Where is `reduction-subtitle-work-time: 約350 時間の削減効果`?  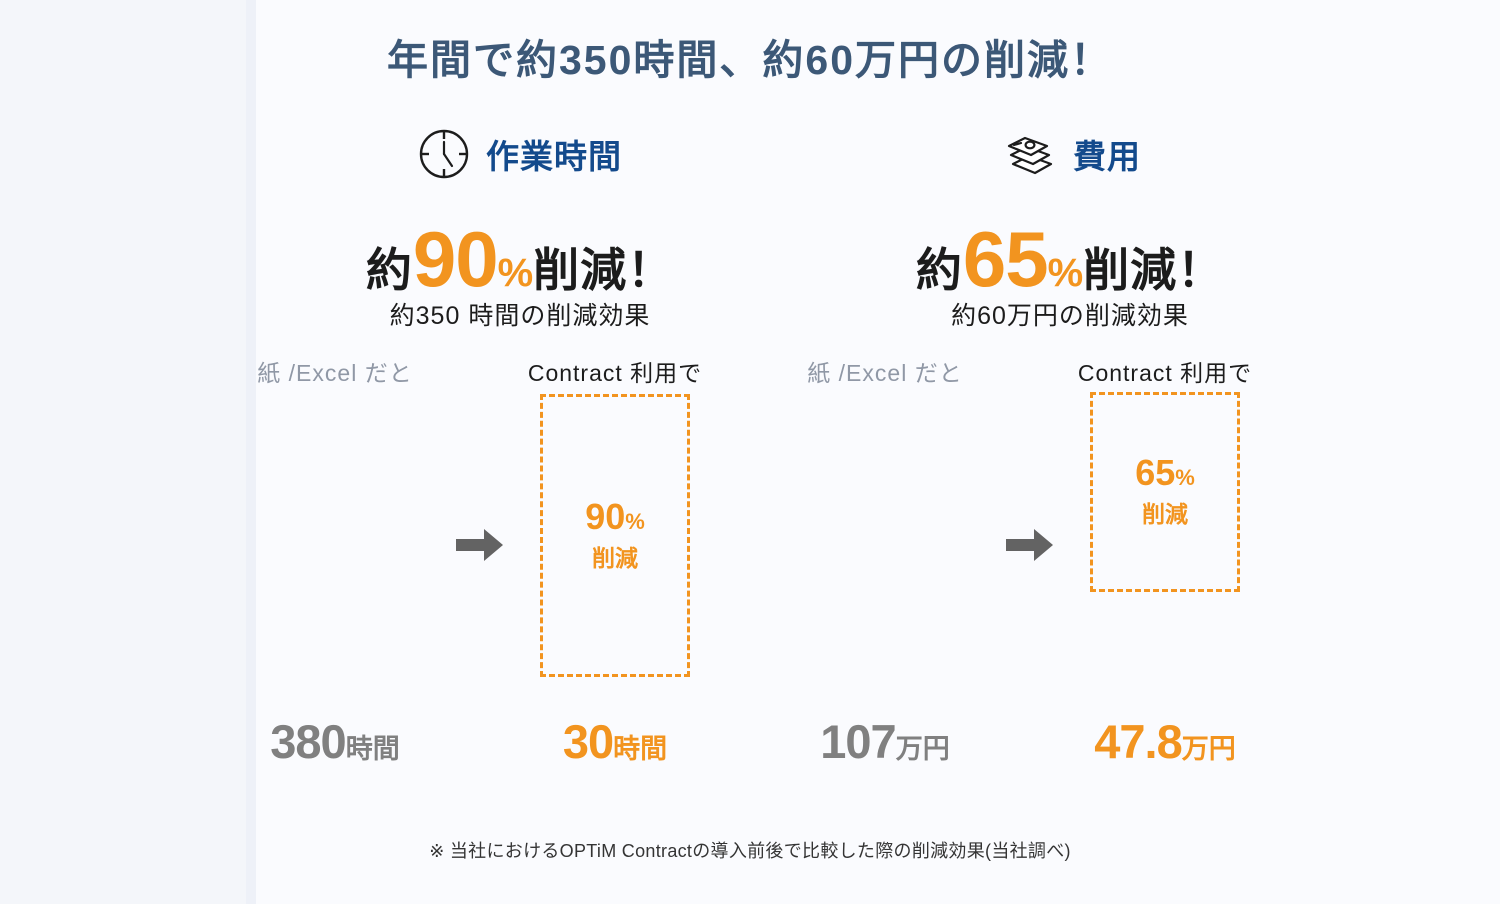
reduction-subtitle-work-time: 約350 時間の削減効果 is located at coordinates (520, 316).